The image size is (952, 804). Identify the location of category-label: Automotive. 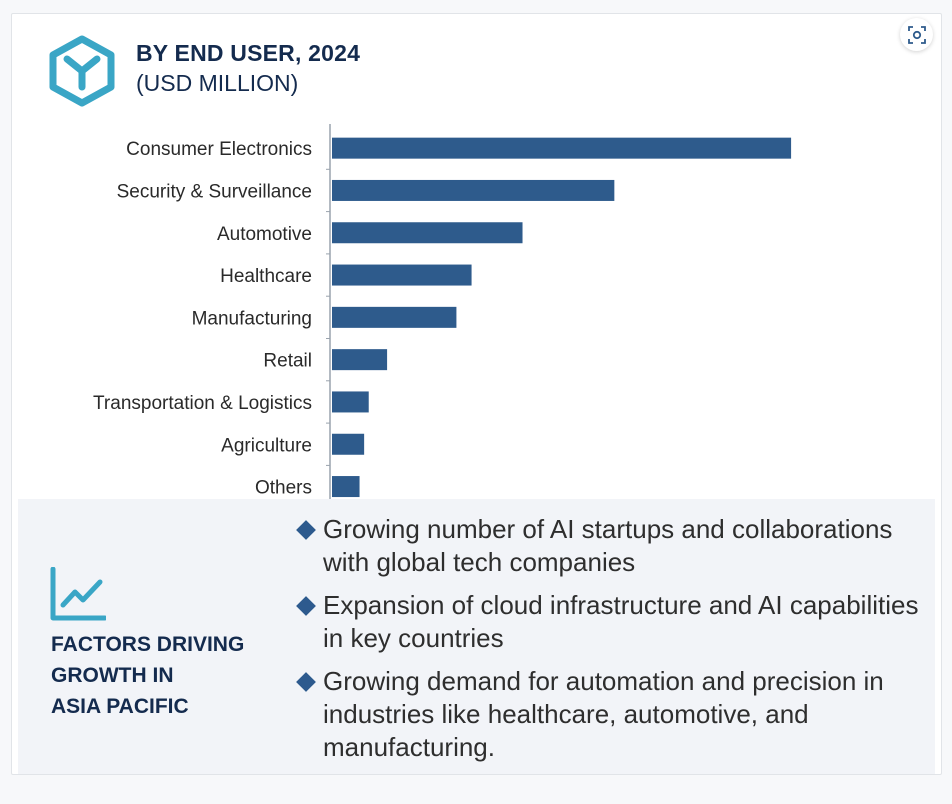
(264, 234).